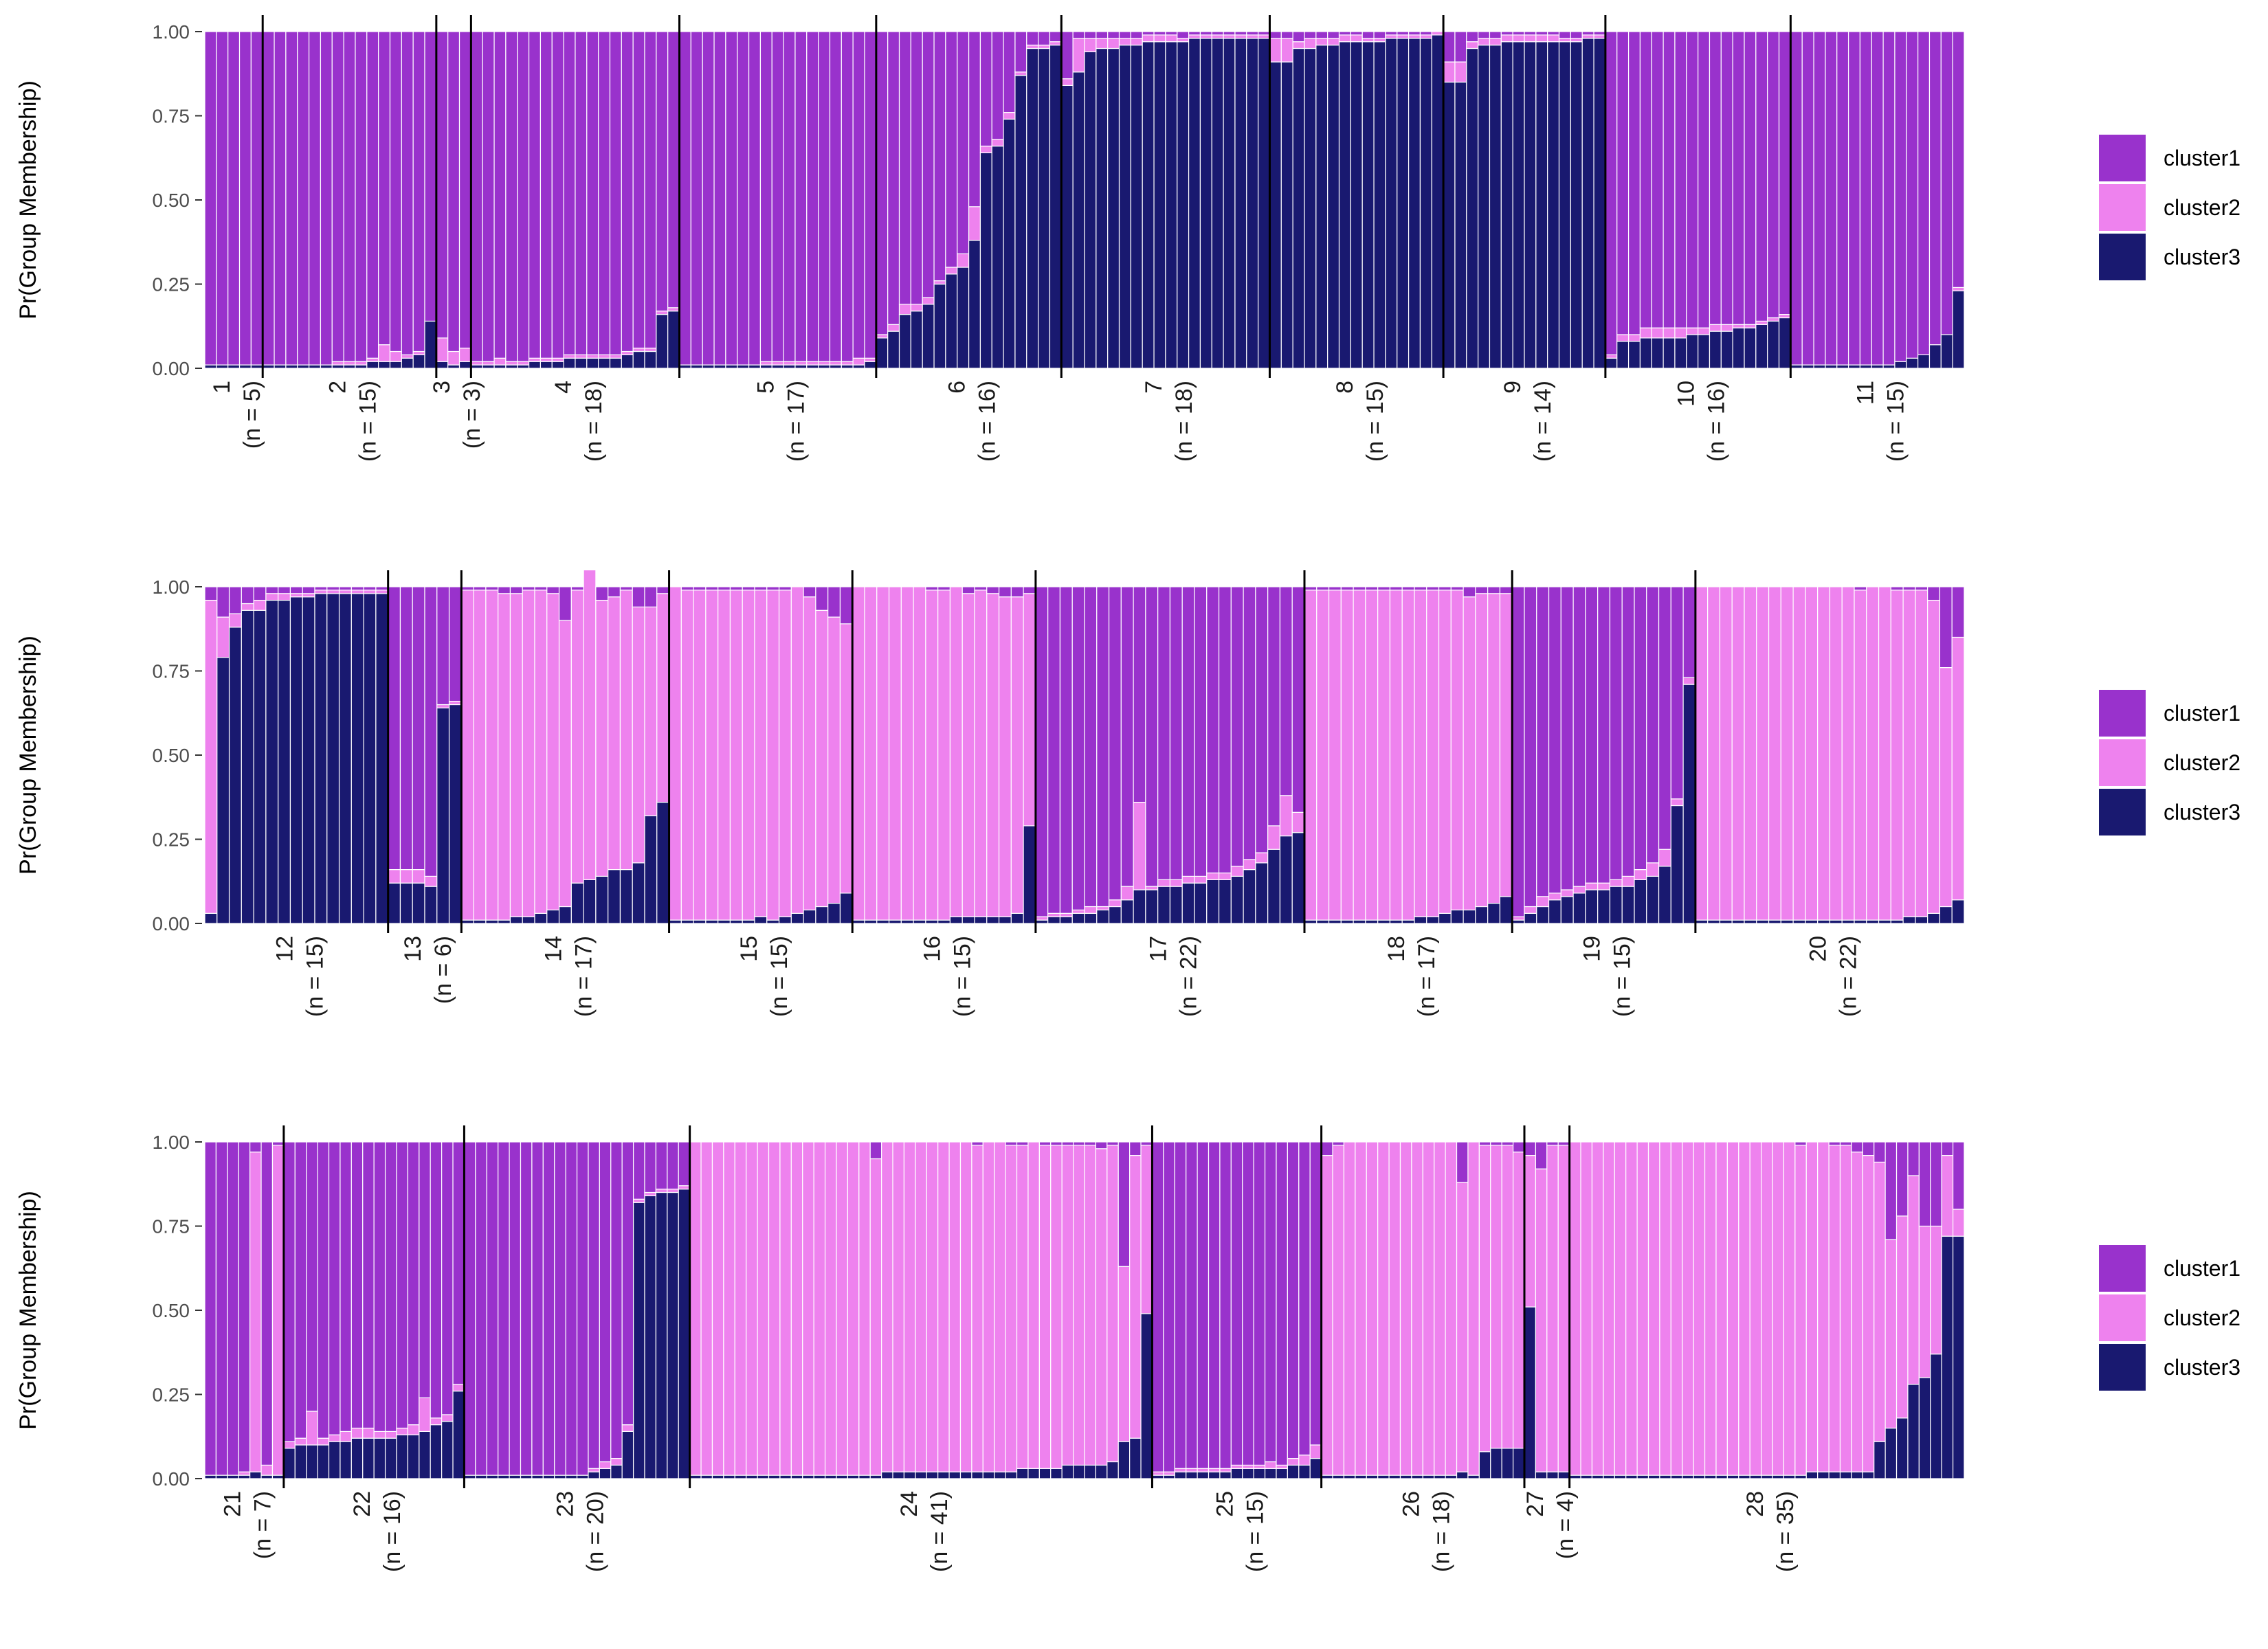  What do you see at coordinates (2122, 1268) in the screenshot?
I see `legend-swatch-cluster1` at bounding box center [2122, 1268].